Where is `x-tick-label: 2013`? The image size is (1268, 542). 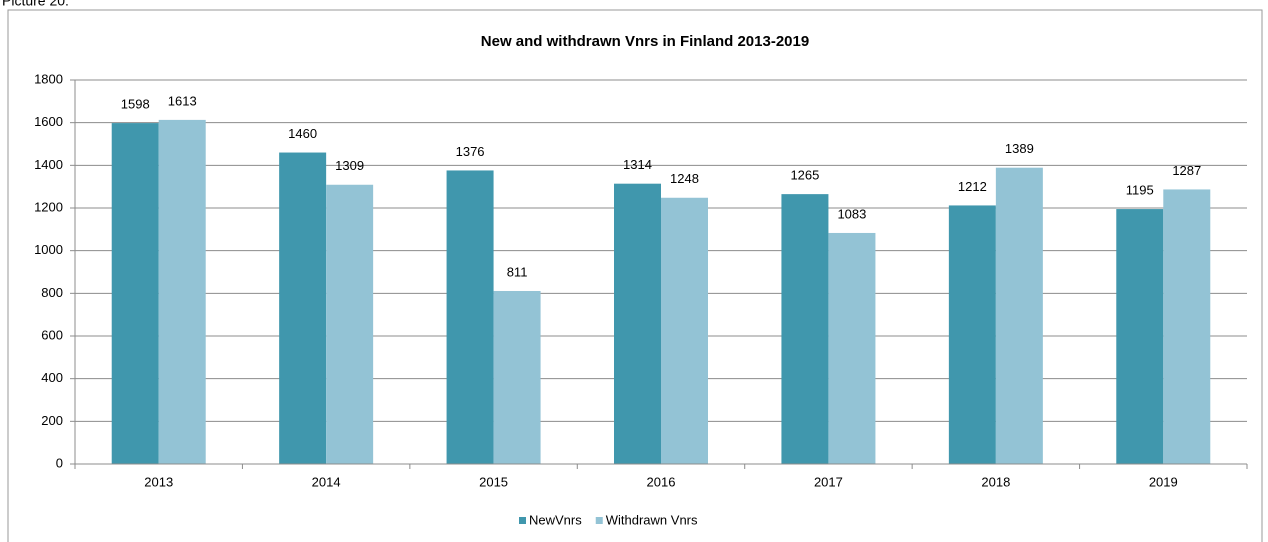
x-tick-label: 2013 is located at coordinates (158, 481).